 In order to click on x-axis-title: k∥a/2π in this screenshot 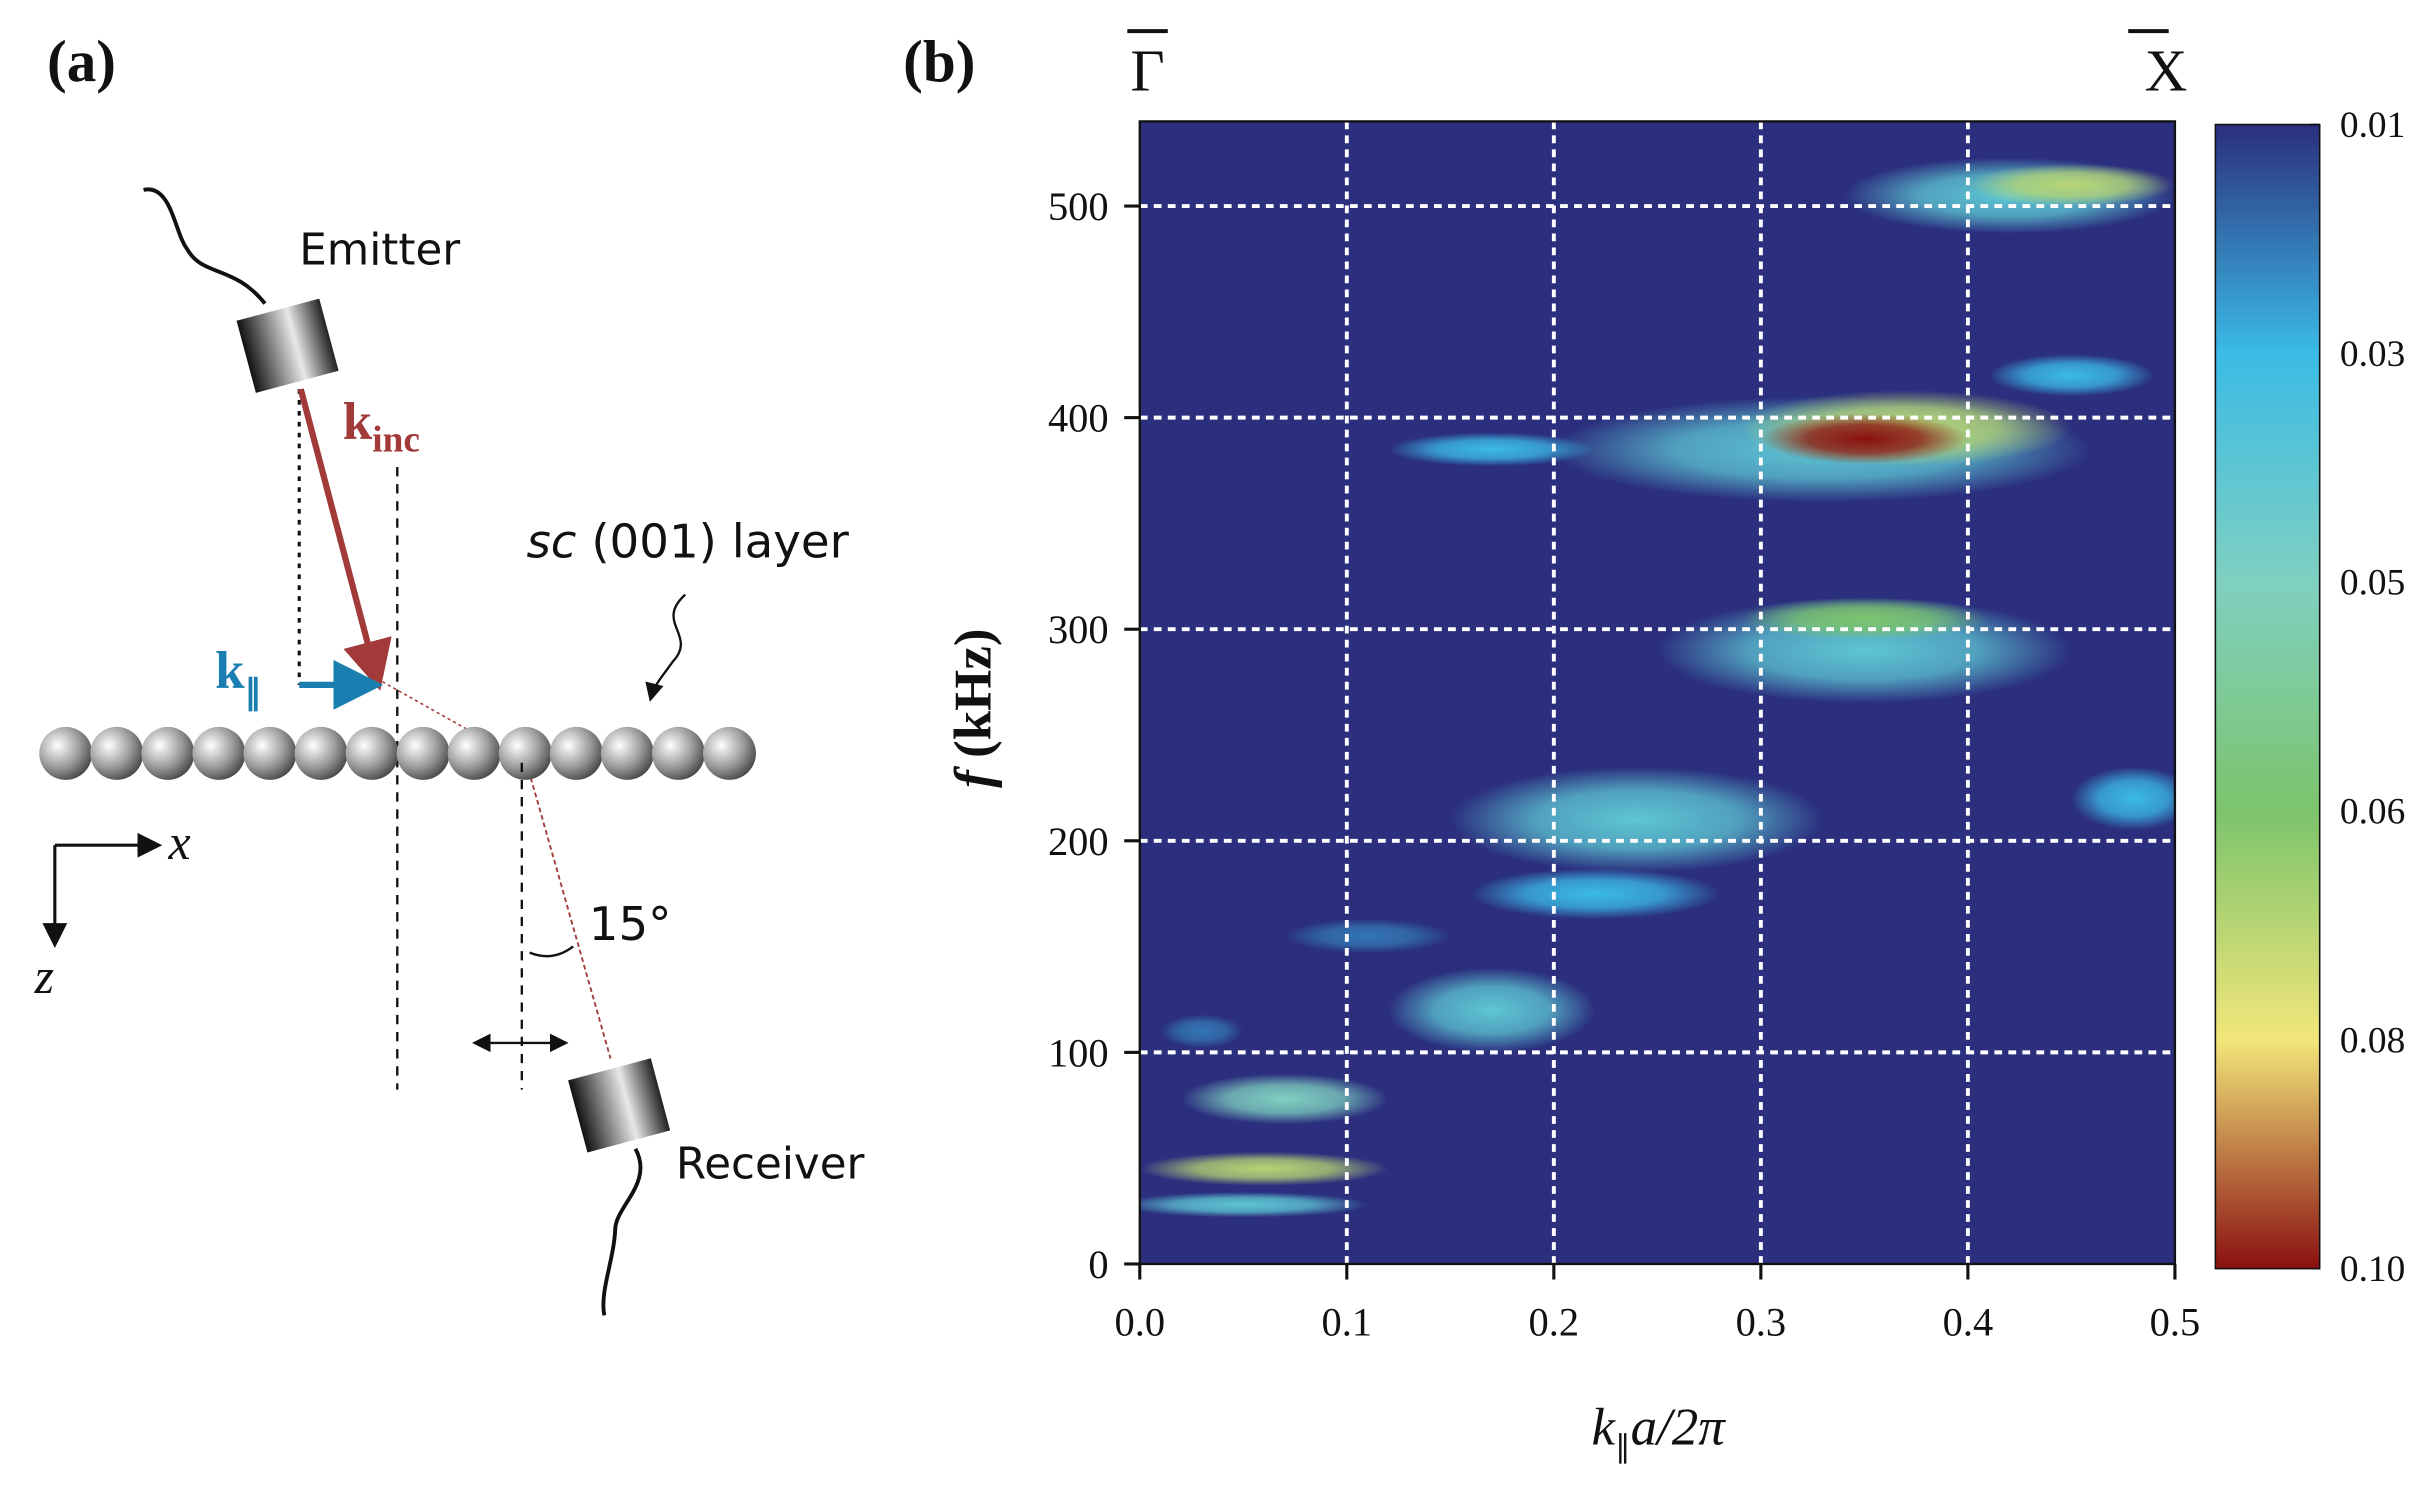, I will do `click(1659, 1431)`.